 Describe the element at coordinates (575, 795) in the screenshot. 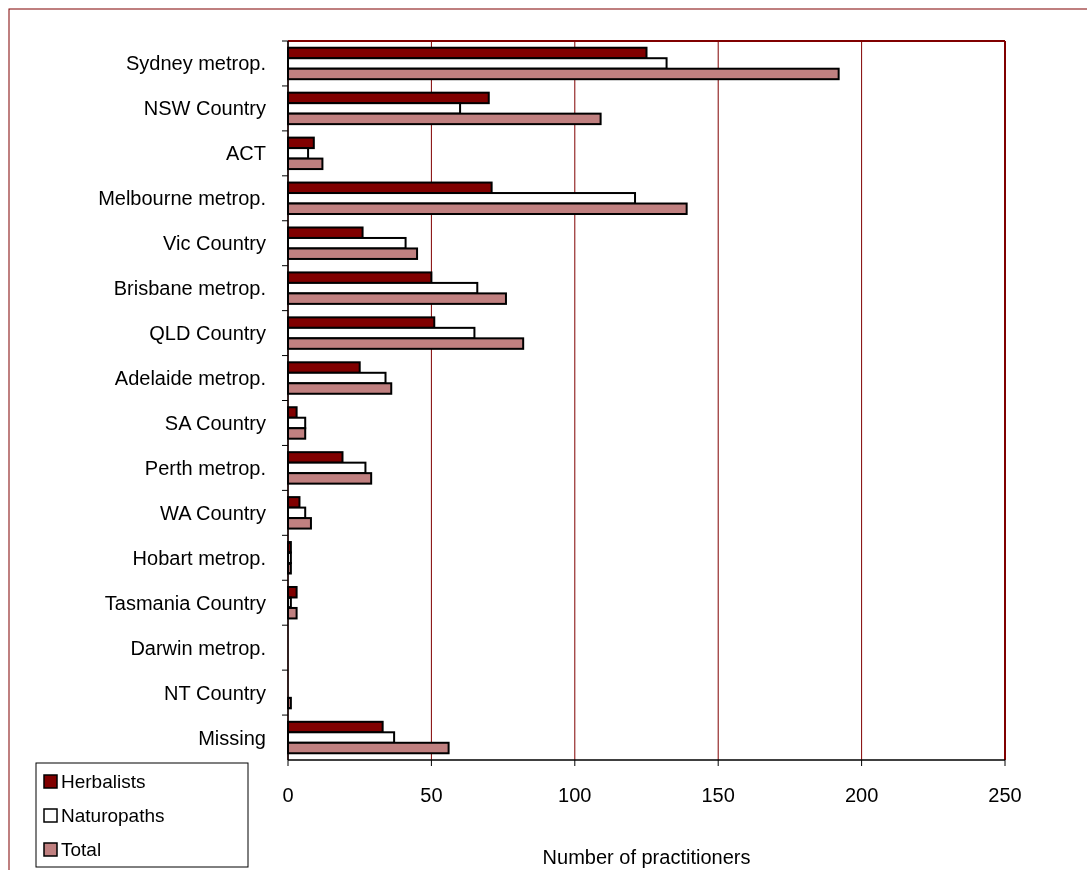

I see `x-tick-label: 100` at that location.